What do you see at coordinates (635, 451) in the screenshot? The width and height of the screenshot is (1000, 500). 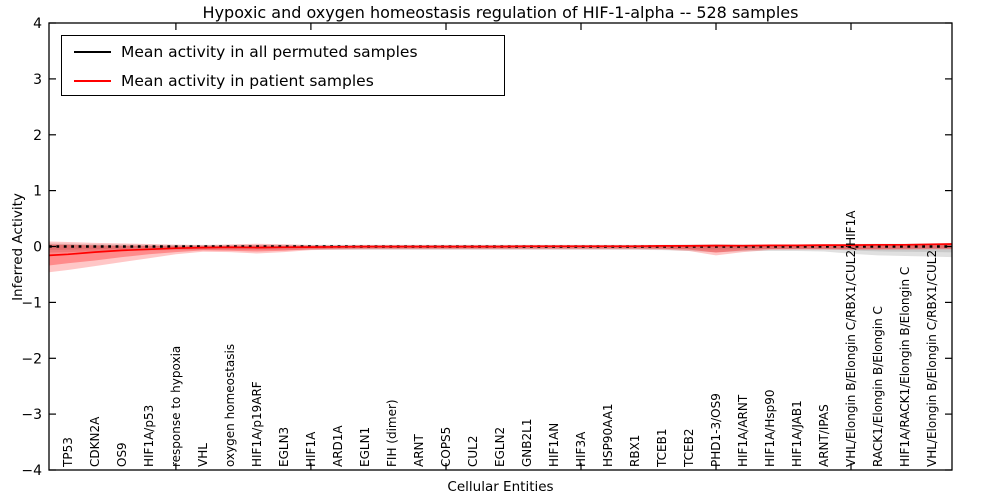 I see `x-tick-label: RBX1` at bounding box center [635, 451].